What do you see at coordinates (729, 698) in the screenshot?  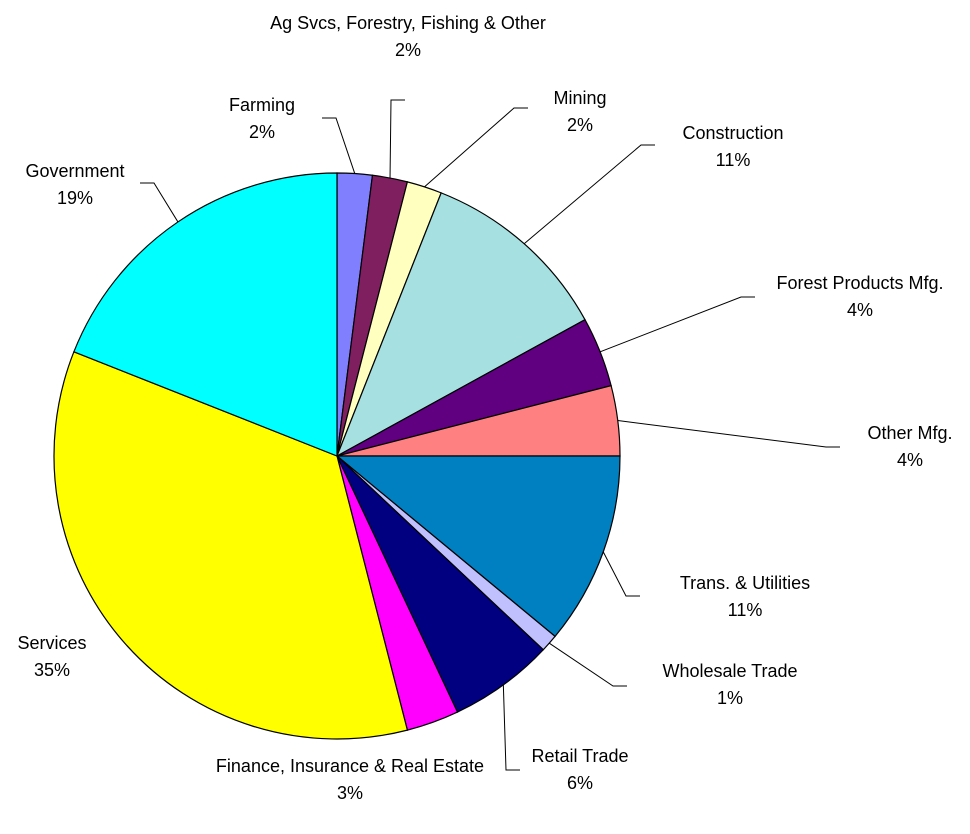 I see `percent-label: 1%` at bounding box center [729, 698].